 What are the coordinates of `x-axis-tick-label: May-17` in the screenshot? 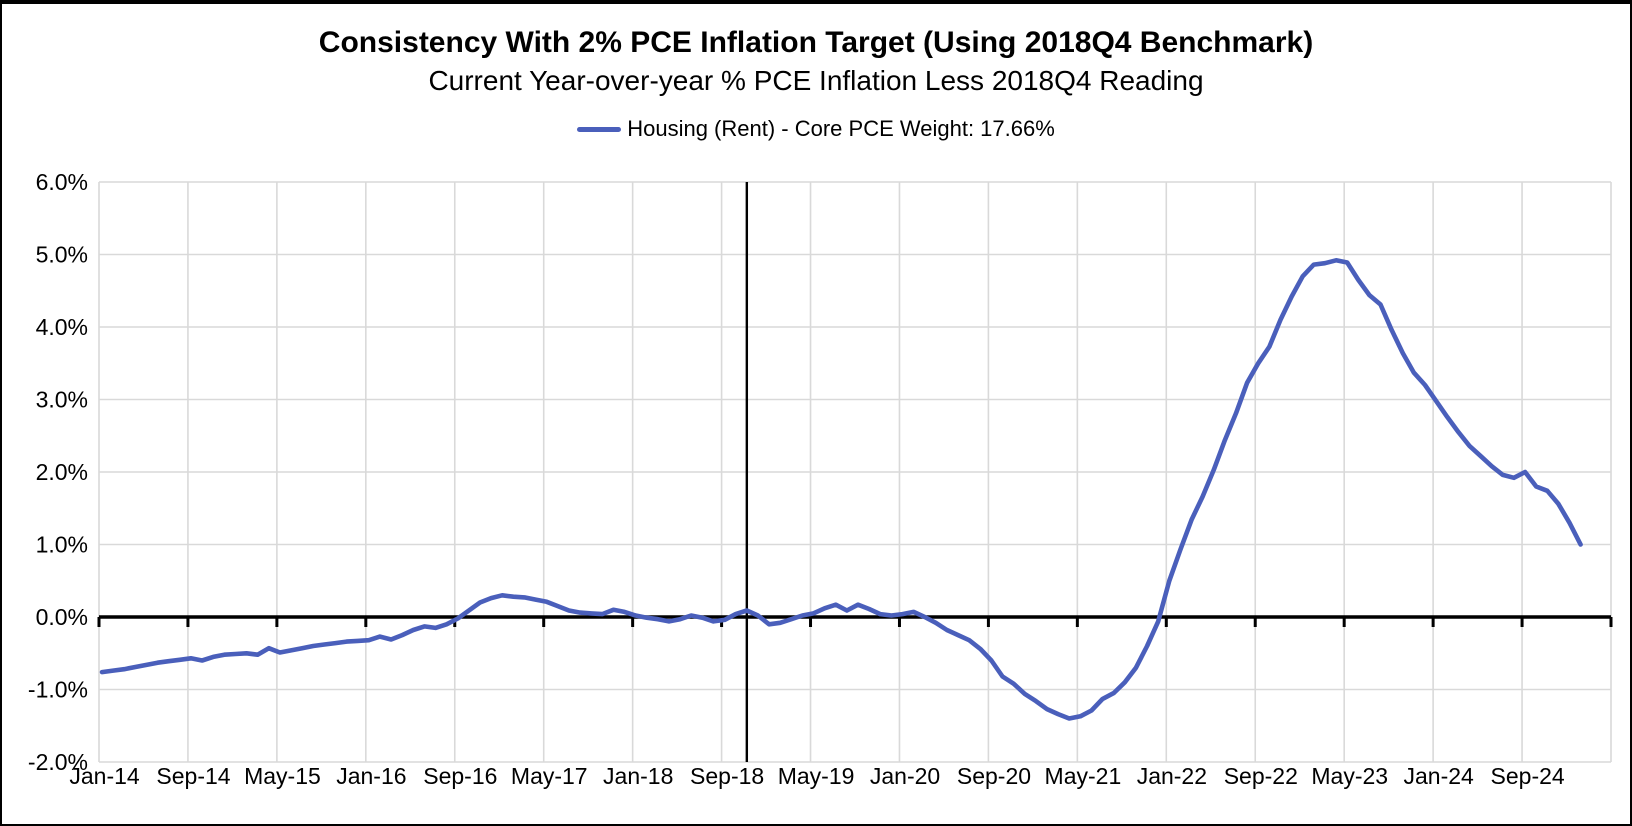 It's located at (549, 776).